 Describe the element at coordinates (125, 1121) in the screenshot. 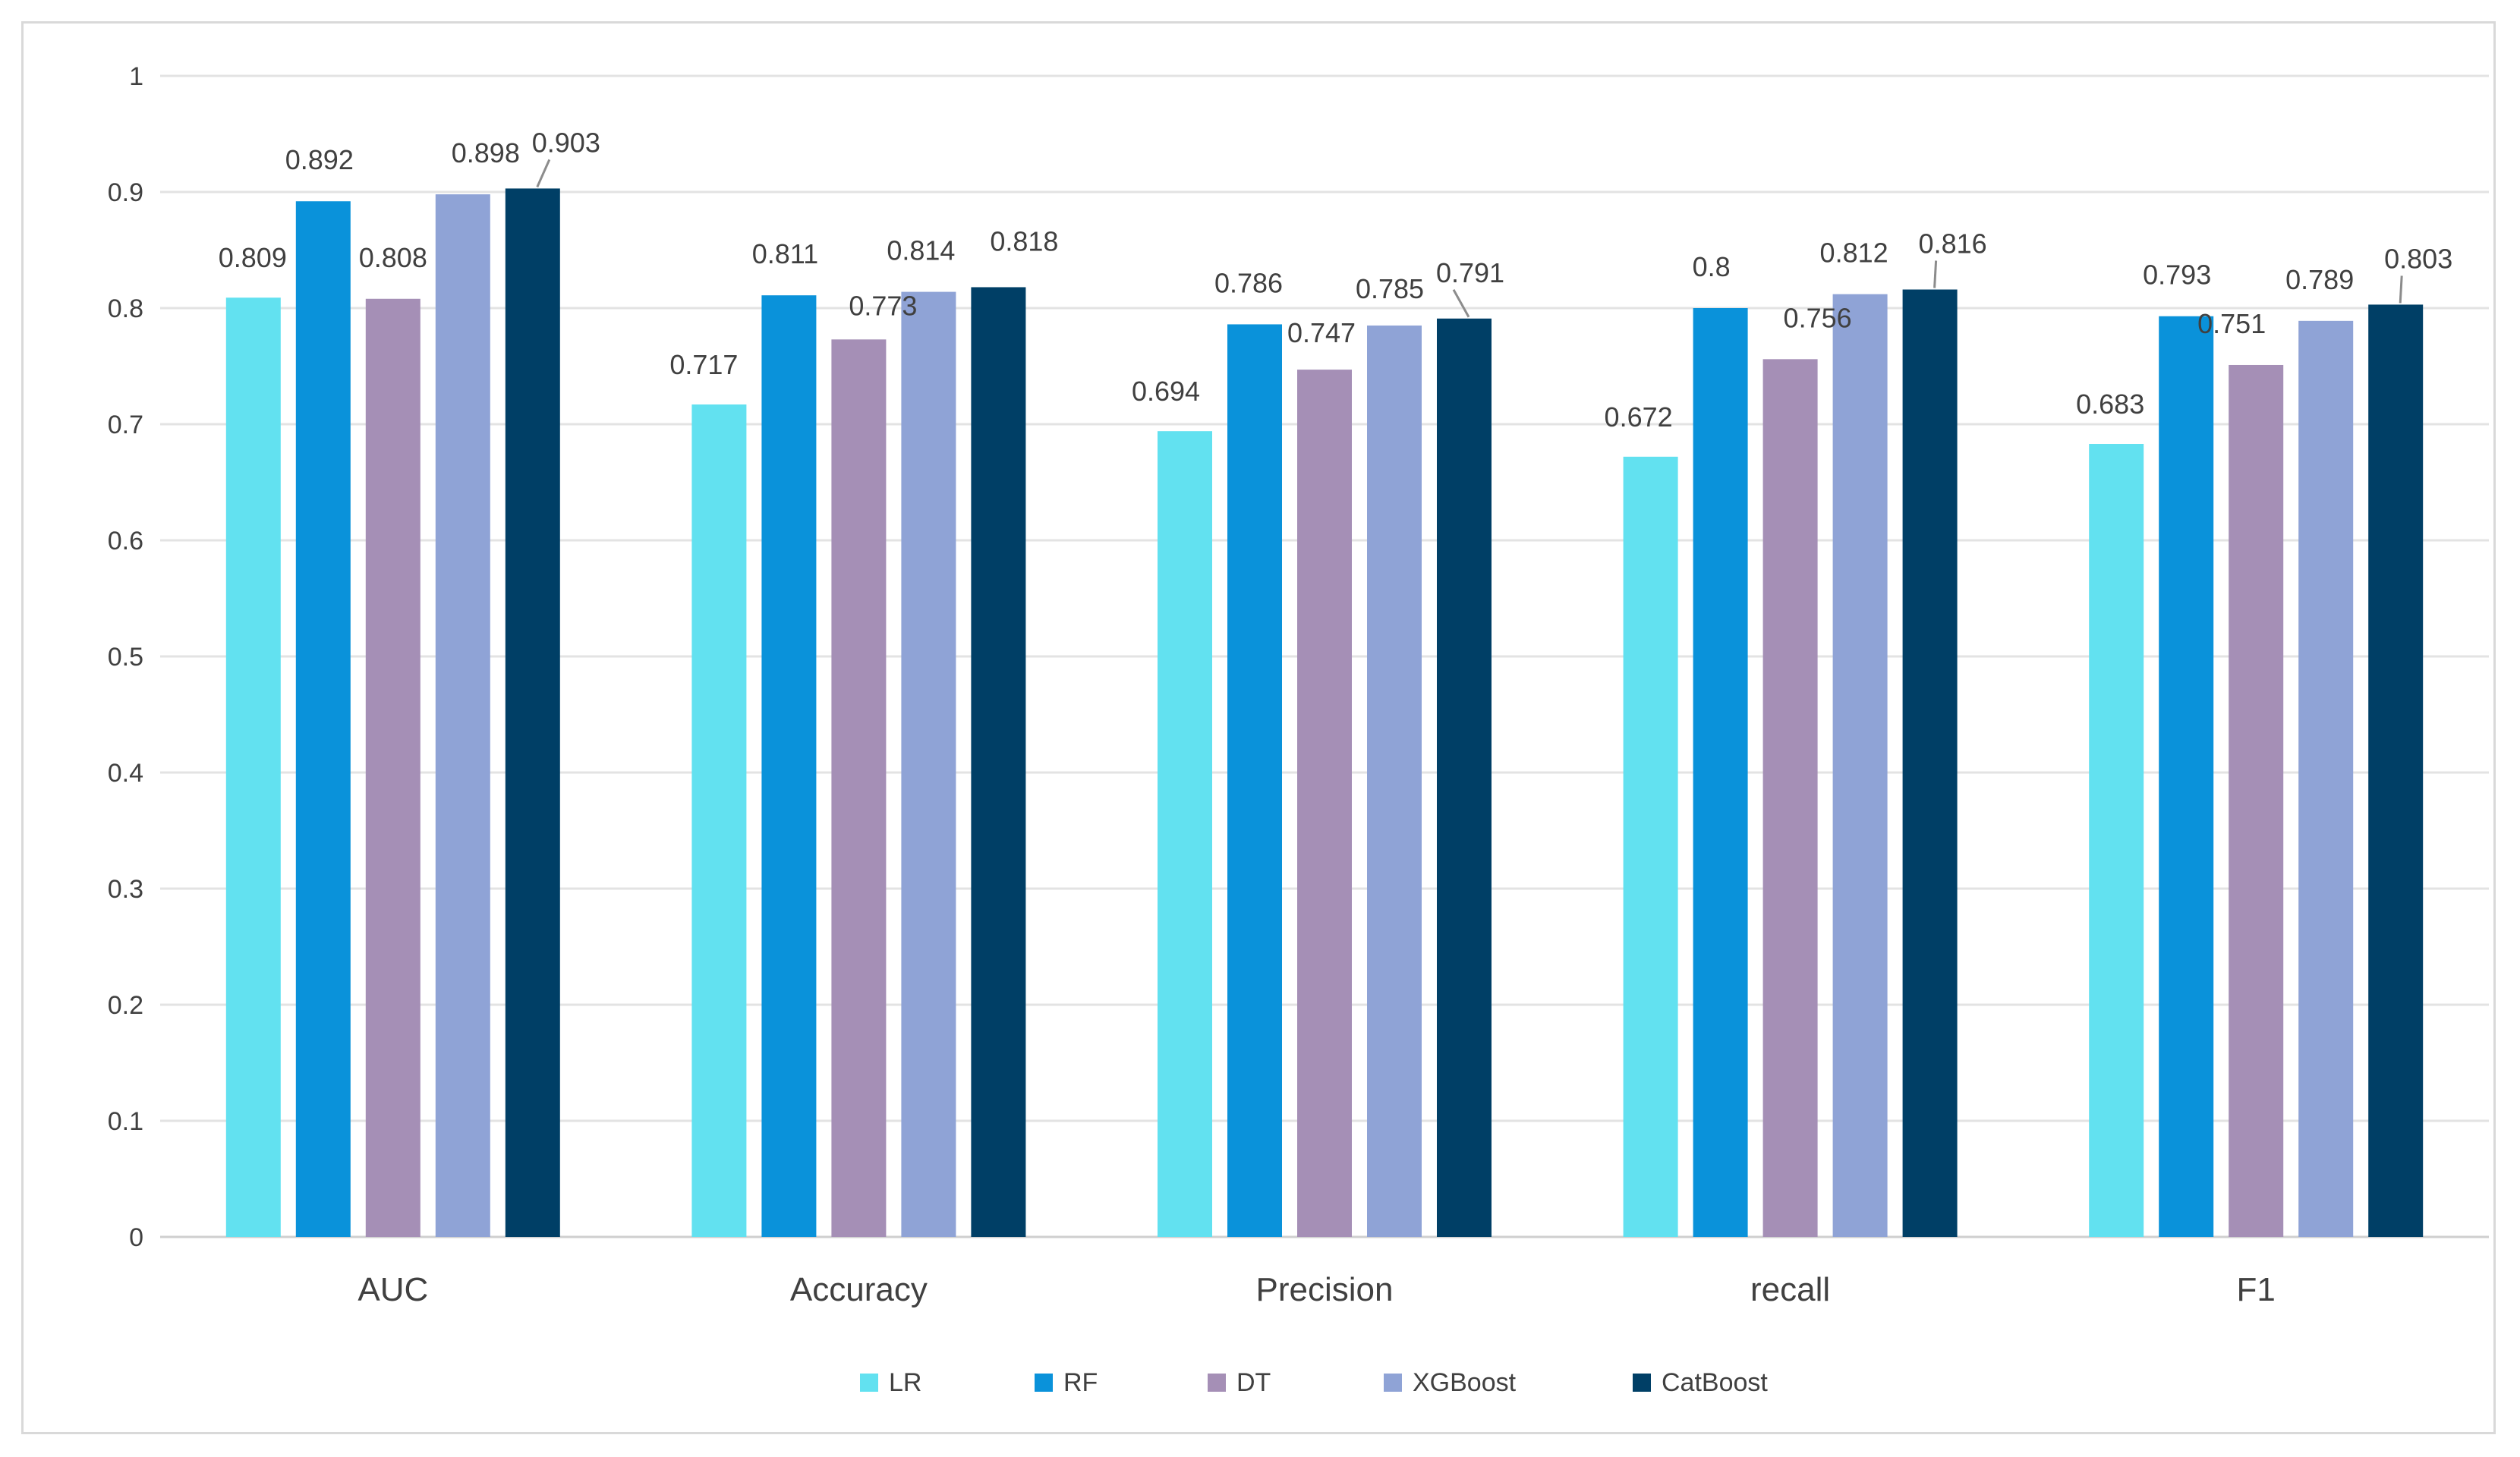

I see `y-tick-label: 0.1` at that location.